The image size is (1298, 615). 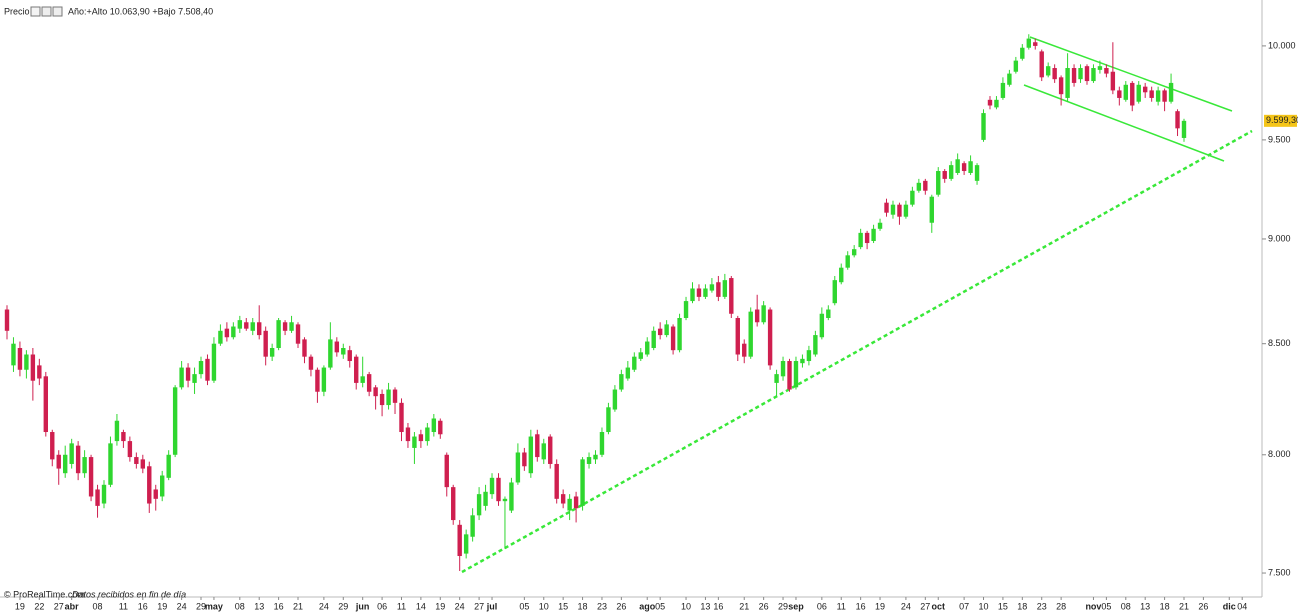 I want to click on icon-close, so click(x=57, y=11).